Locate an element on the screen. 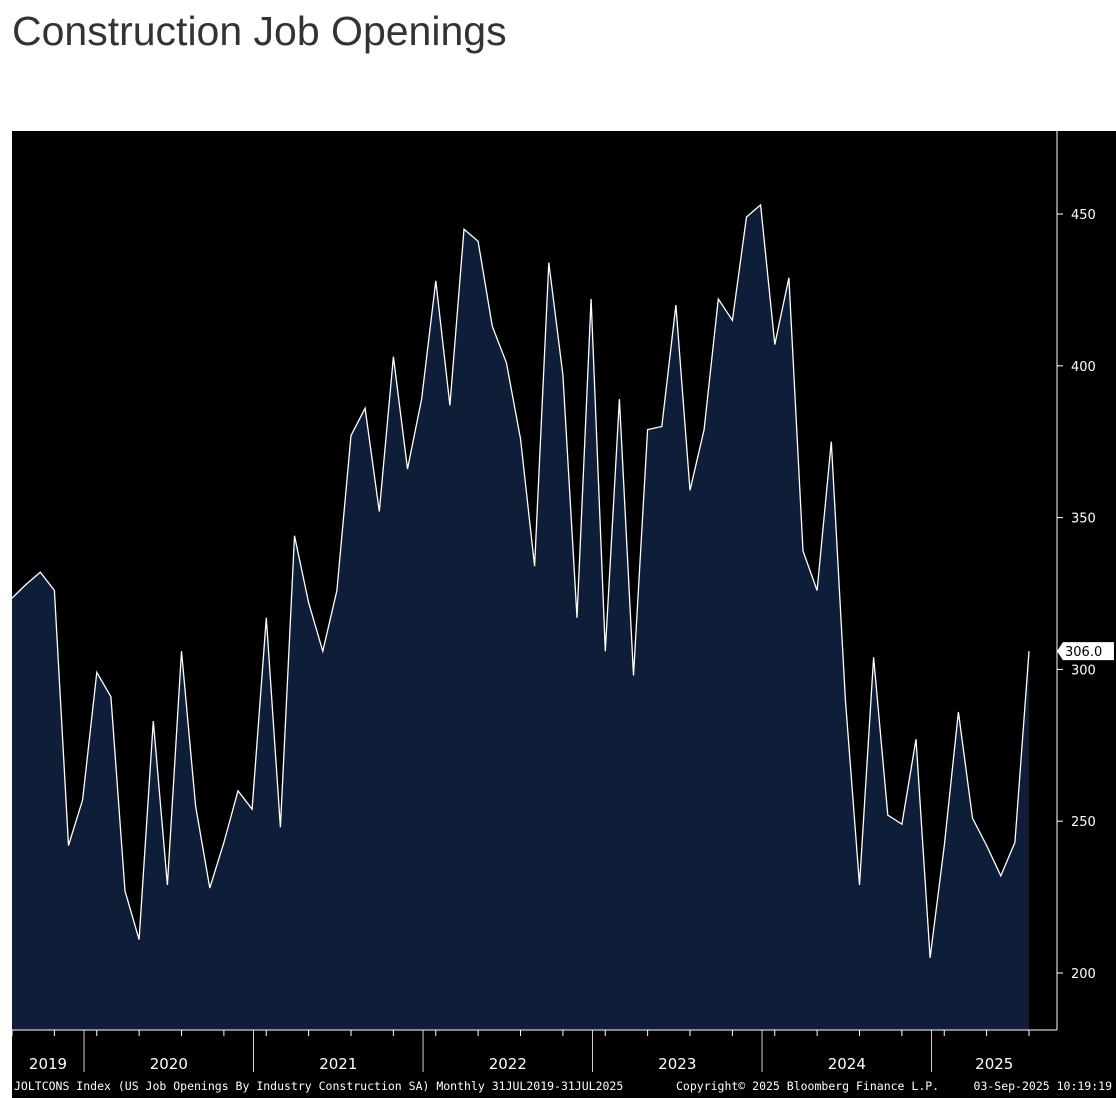 This screenshot has width=1116, height=1098. x-year-label: 2024 is located at coordinates (847, 1064).